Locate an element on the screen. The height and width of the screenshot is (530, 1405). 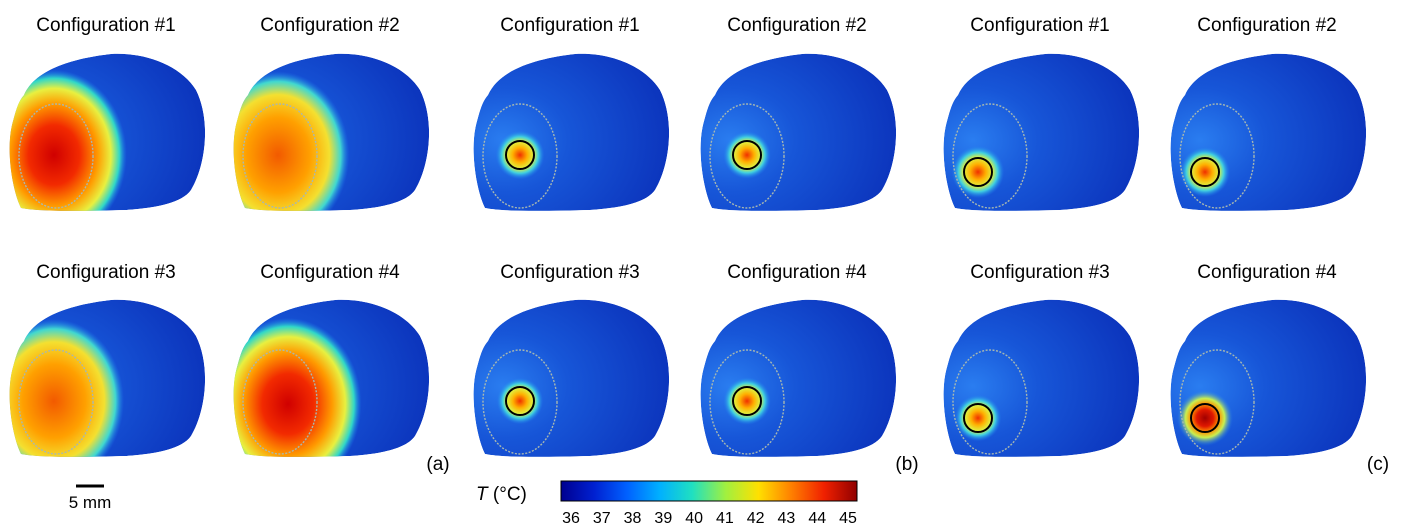
colorbar-tick-label: 38 is located at coordinates (633, 518).